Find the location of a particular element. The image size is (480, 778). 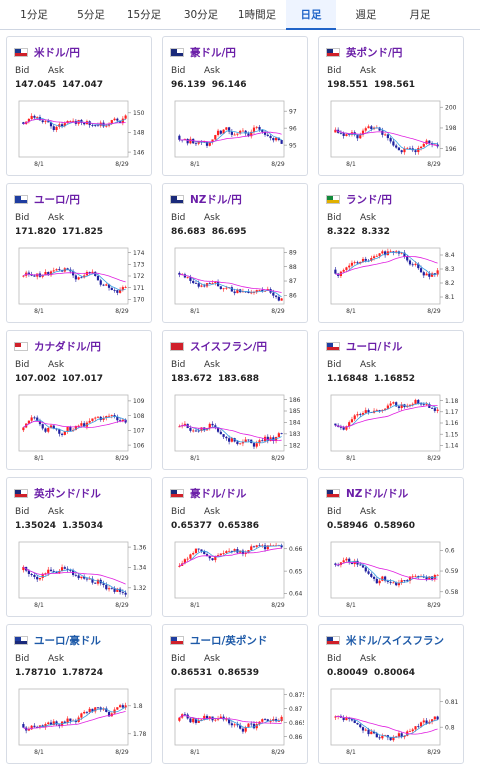

price-chart: 0.6 0.59 0.58 8/1 8/29 is located at coordinates (393, 576).